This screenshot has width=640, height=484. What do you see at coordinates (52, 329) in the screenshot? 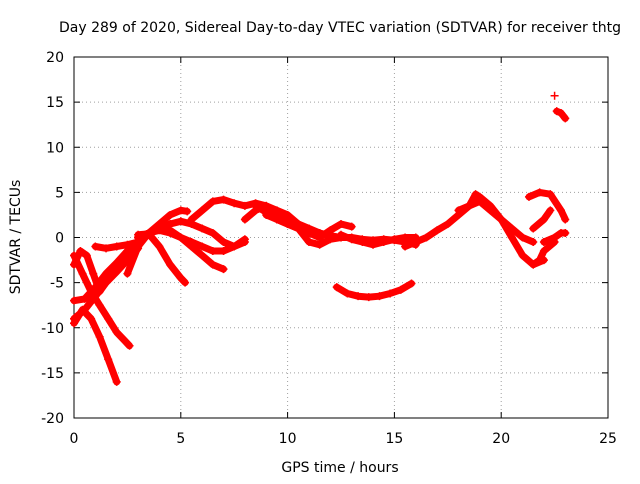
I see `y-tick-label: -10` at bounding box center [52, 329].